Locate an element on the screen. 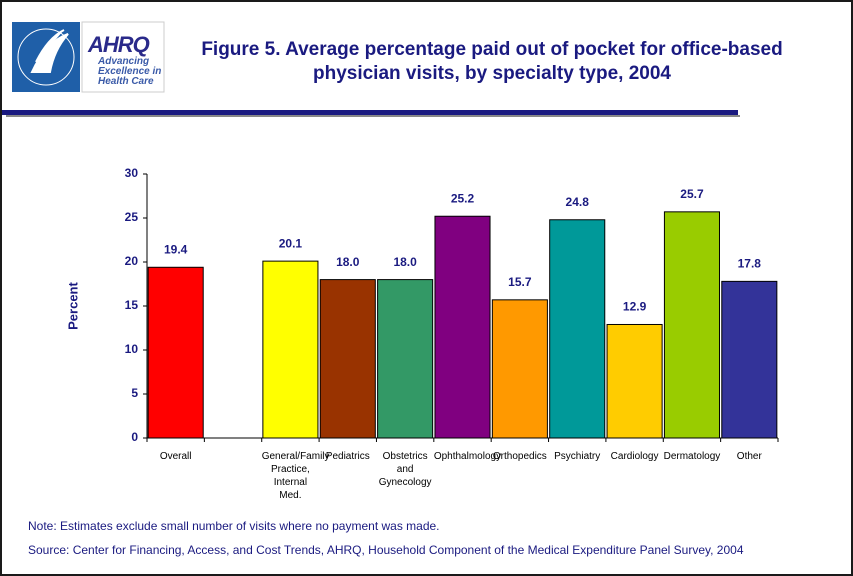 This screenshot has width=853, height=576. value-label: 12.9 is located at coordinates (635, 307).